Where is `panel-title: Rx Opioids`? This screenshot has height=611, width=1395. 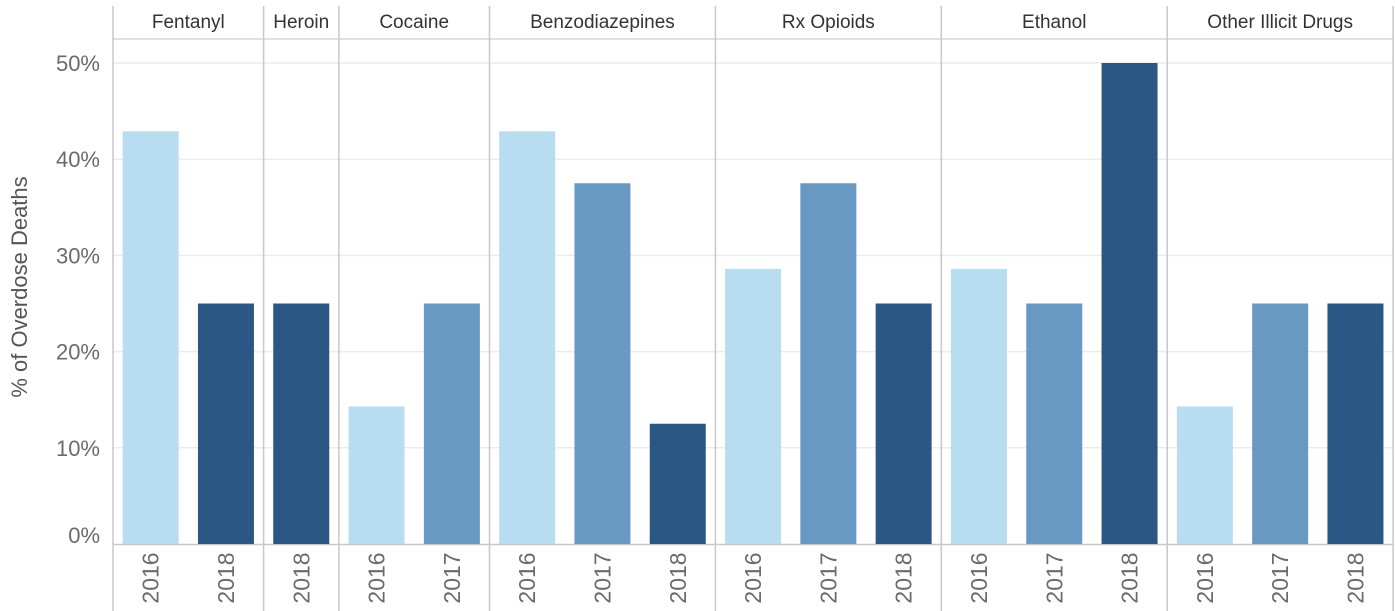
panel-title: Rx Opioids is located at coordinates (828, 22).